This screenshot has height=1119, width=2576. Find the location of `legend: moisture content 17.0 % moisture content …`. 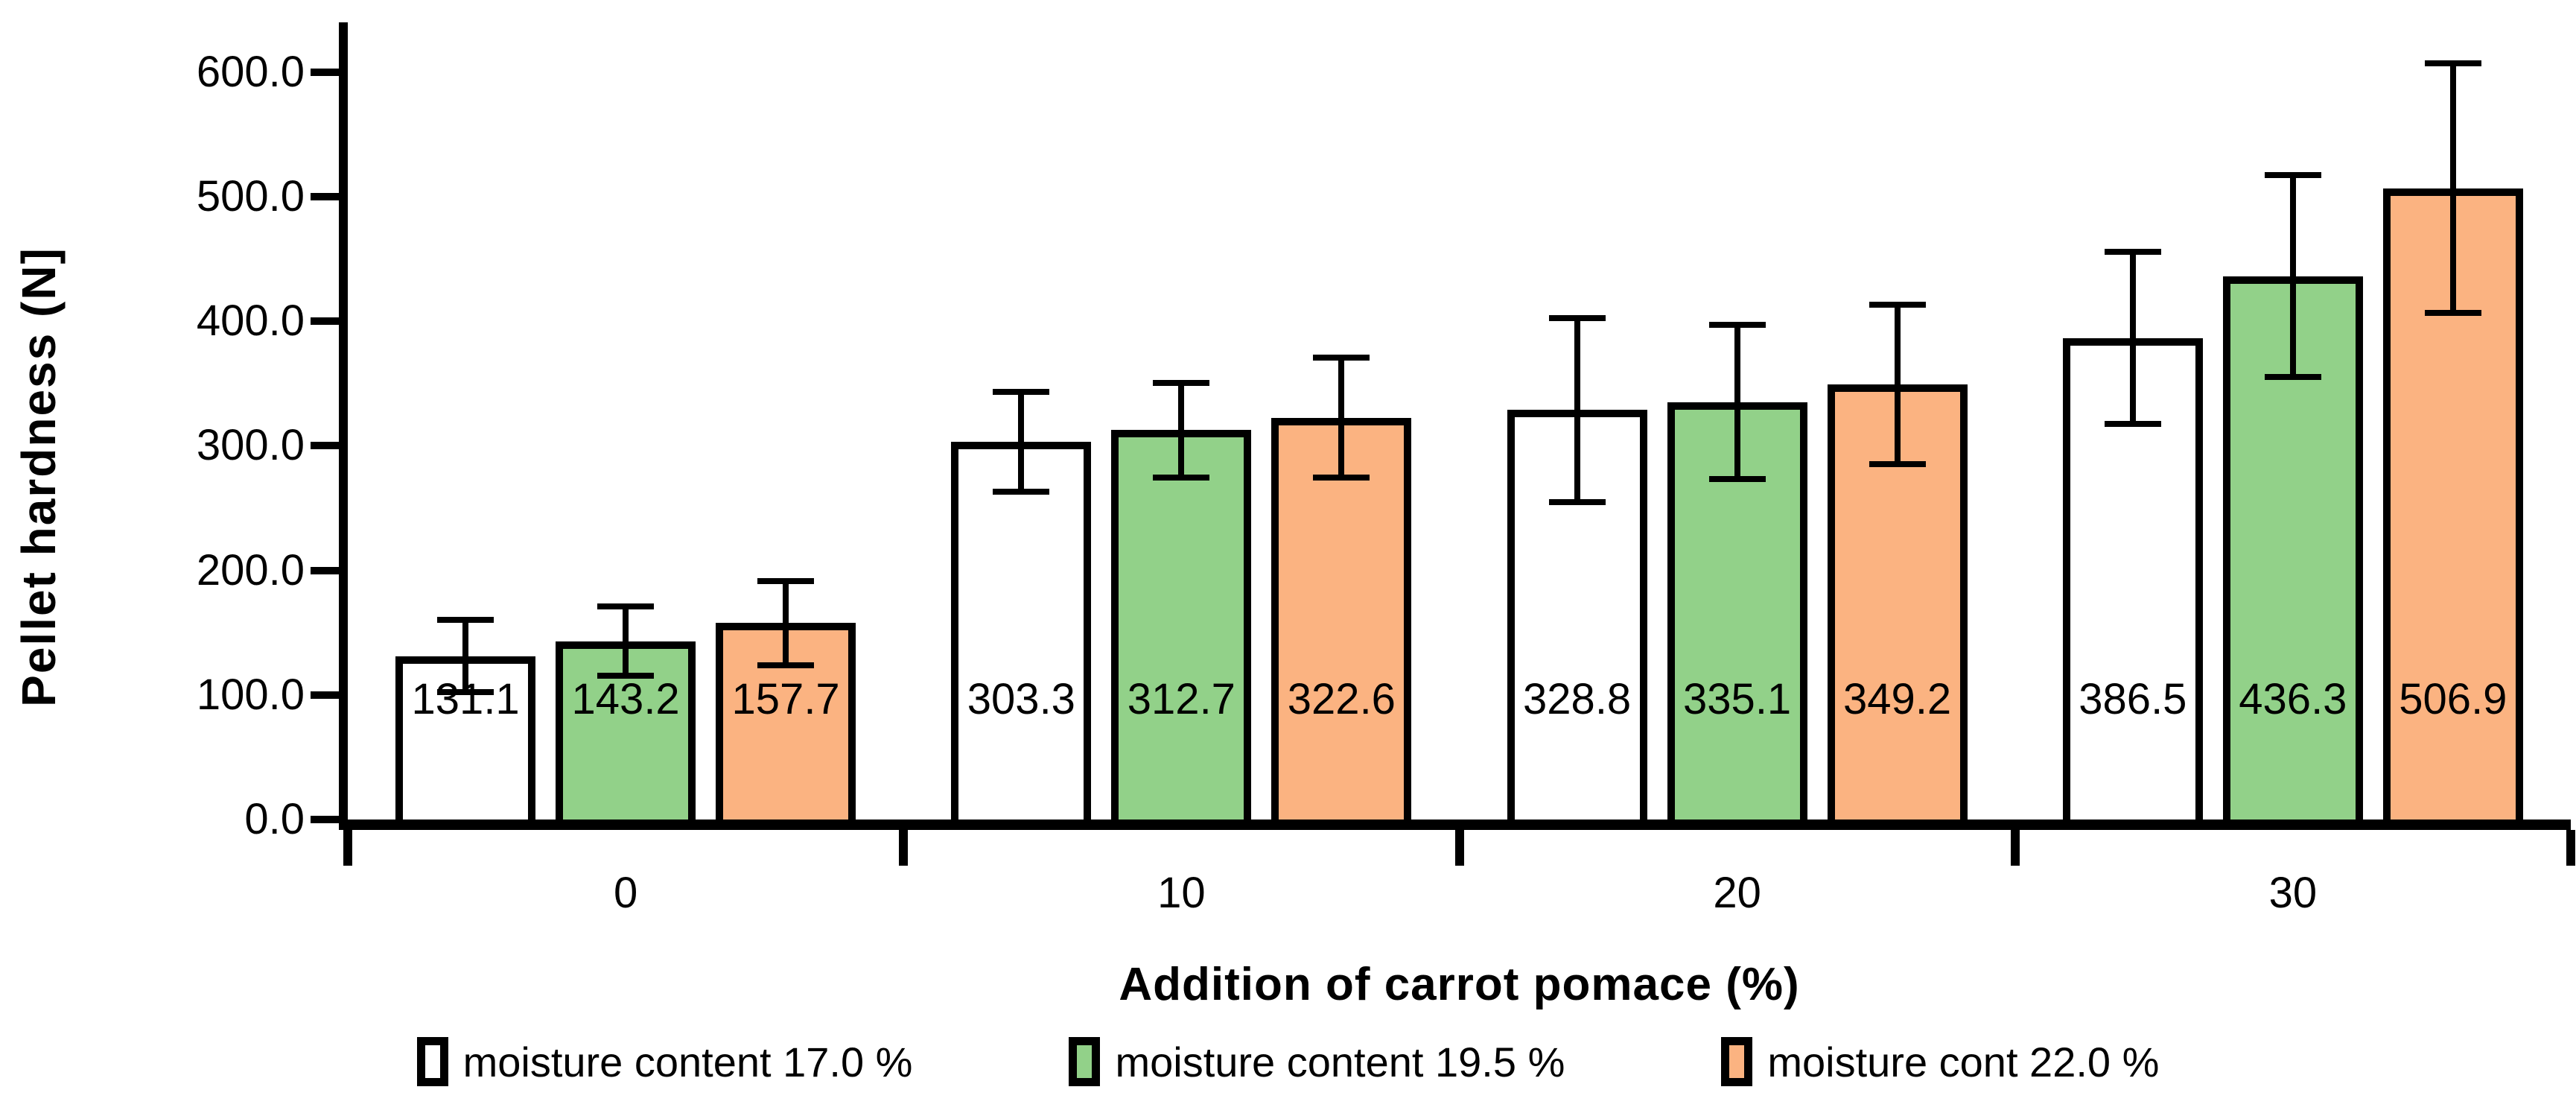

legend: moisture content 17.0 % moisture content … is located at coordinates (1288, 1061).